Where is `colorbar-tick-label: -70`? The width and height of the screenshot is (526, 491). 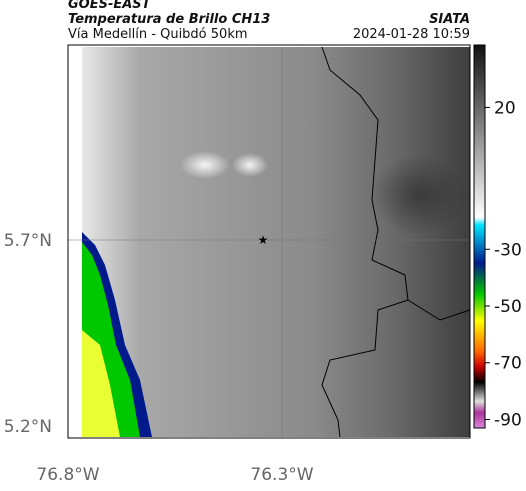
colorbar-tick-label: -70 is located at coordinates (508, 364).